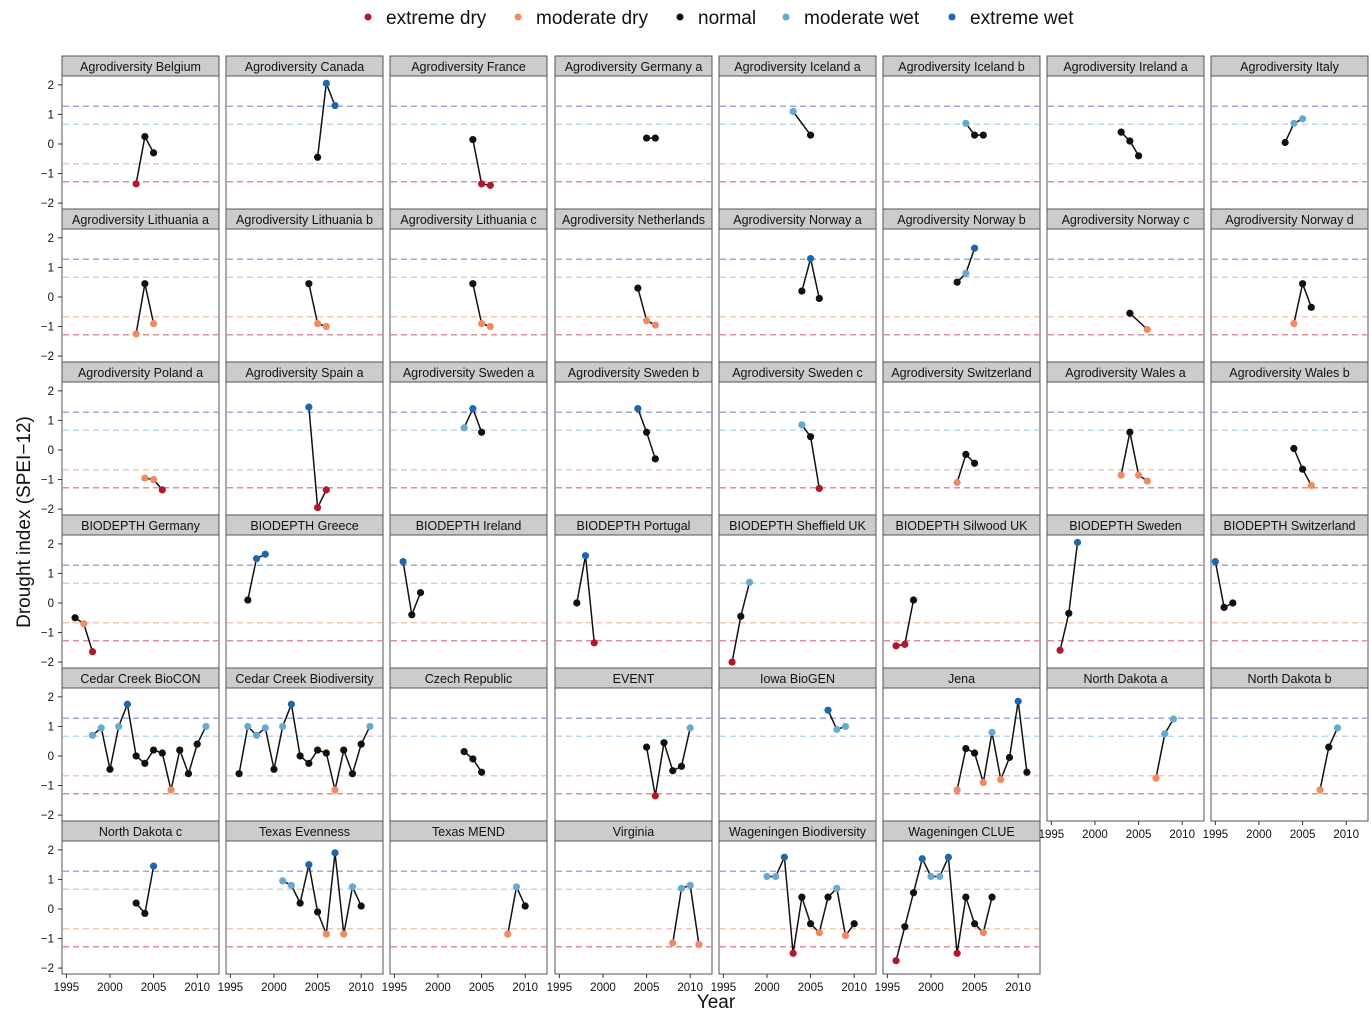 The width and height of the screenshot is (1372, 1014). Describe the element at coordinates (797, 679) in the screenshot. I see `panel-title: Iowa BioGEN` at that location.